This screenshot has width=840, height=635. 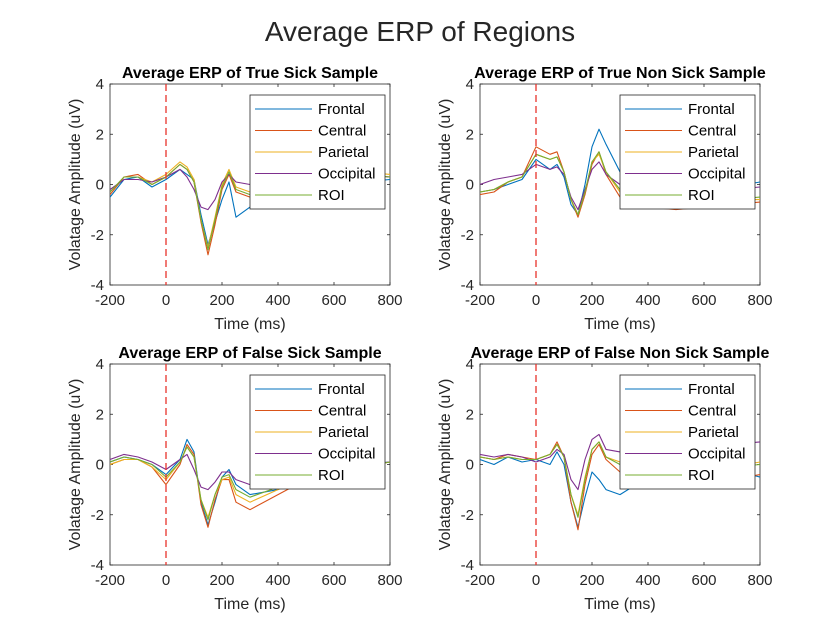 I want to click on panel-title: Average ERP of True Non Sick Sample, so click(x=620, y=73).